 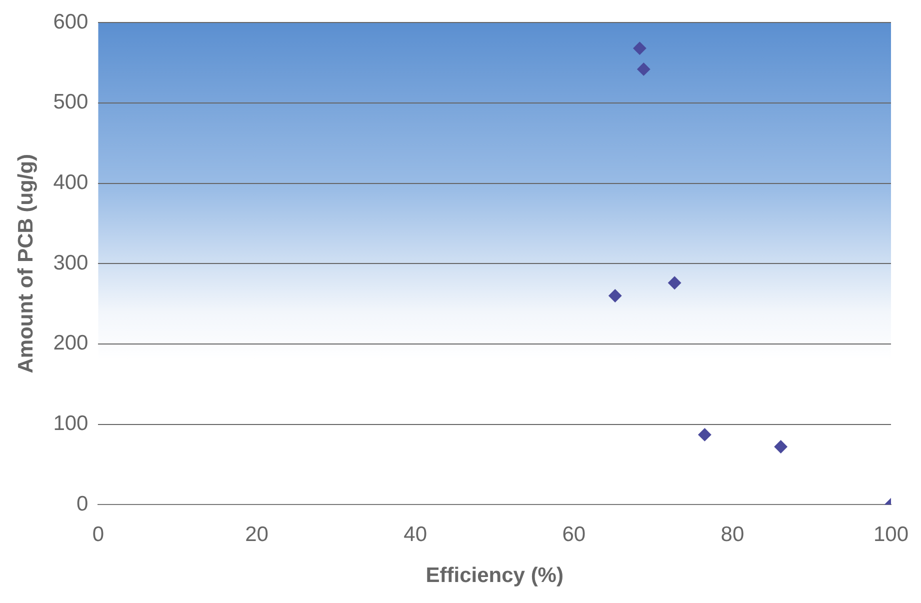 What do you see at coordinates (732, 534) in the screenshot?
I see `x-tick-label: 80` at bounding box center [732, 534].